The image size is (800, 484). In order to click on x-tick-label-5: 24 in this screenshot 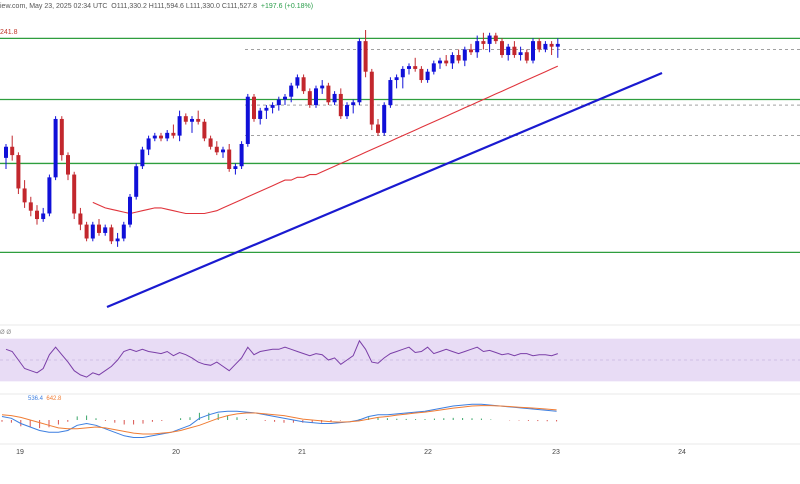, I will do `click(682, 452)`.